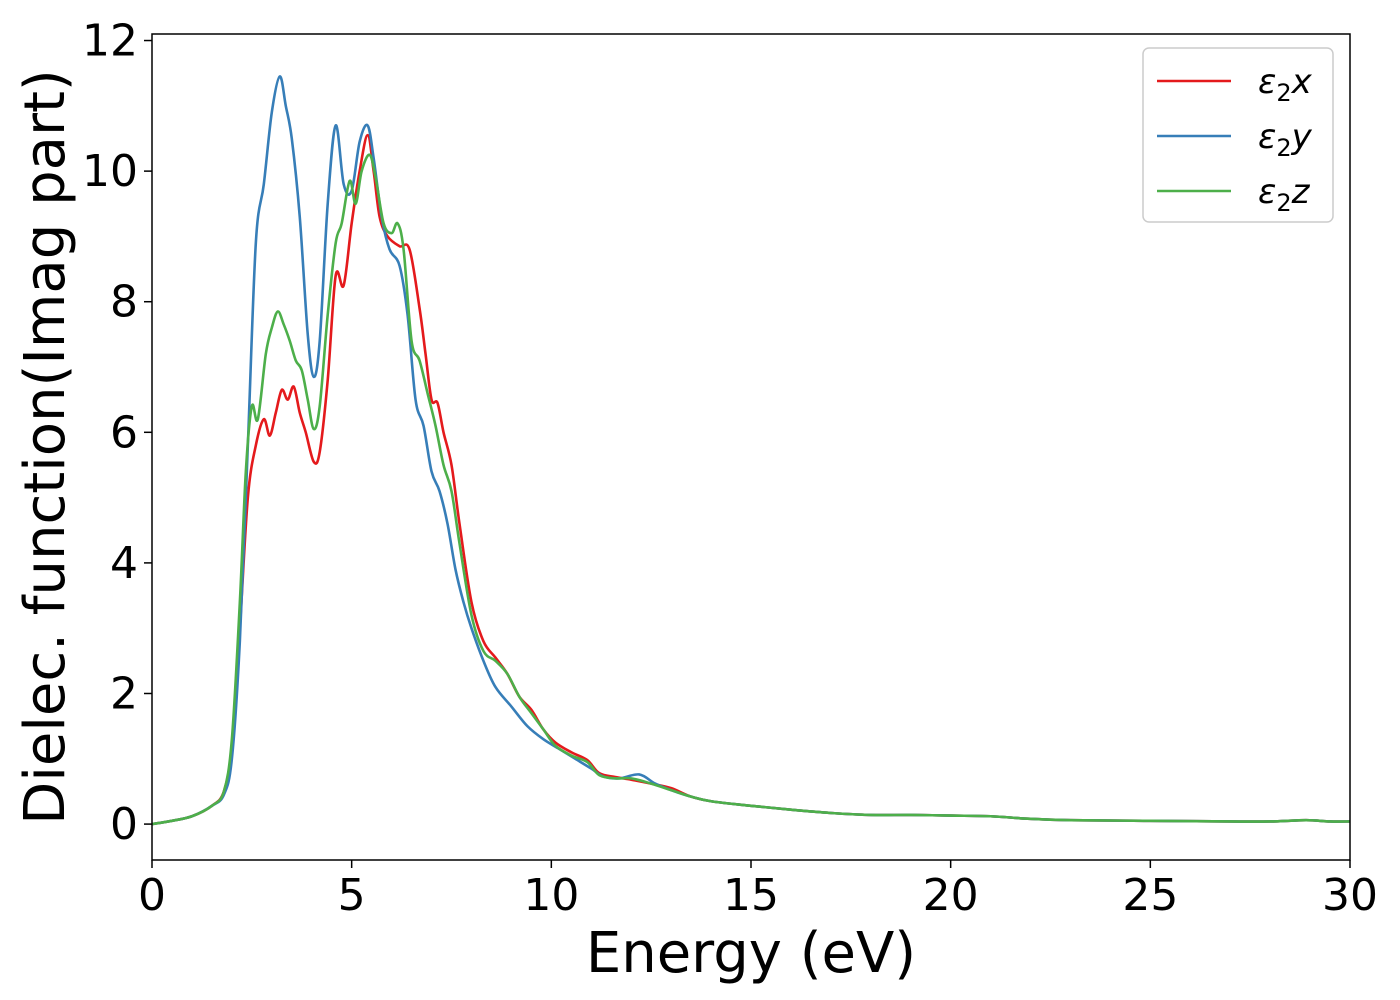  What do you see at coordinates (110, 171) in the screenshot?
I see `y-tick-label: 10` at bounding box center [110, 171].